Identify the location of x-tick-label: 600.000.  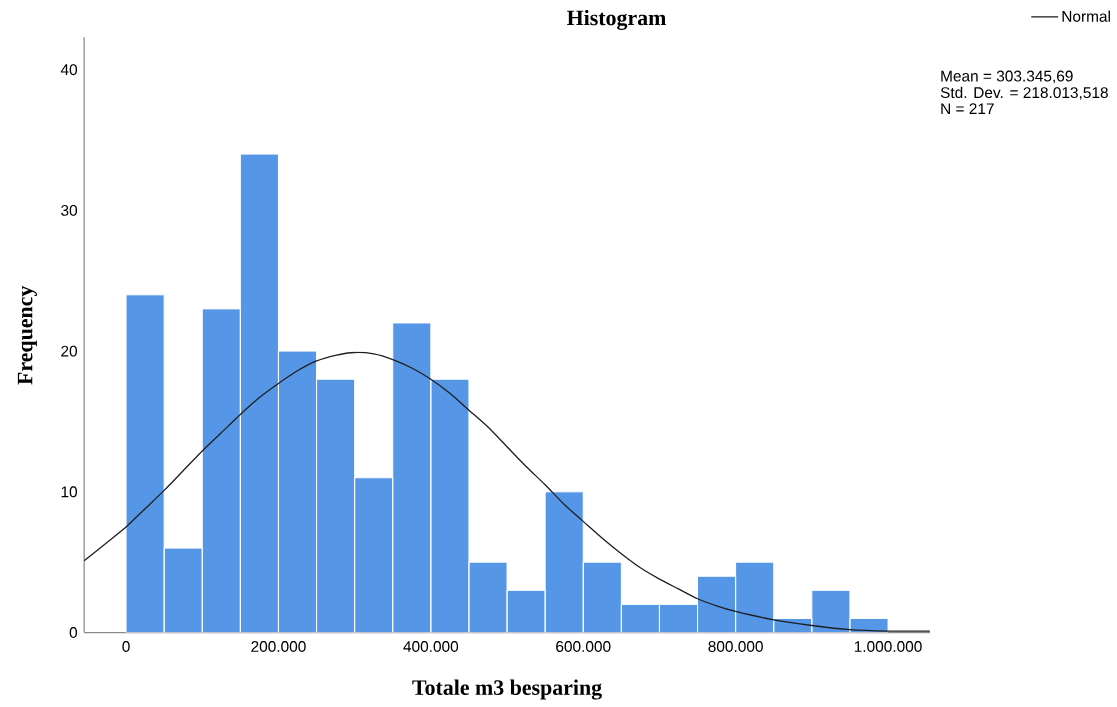
(583, 646).